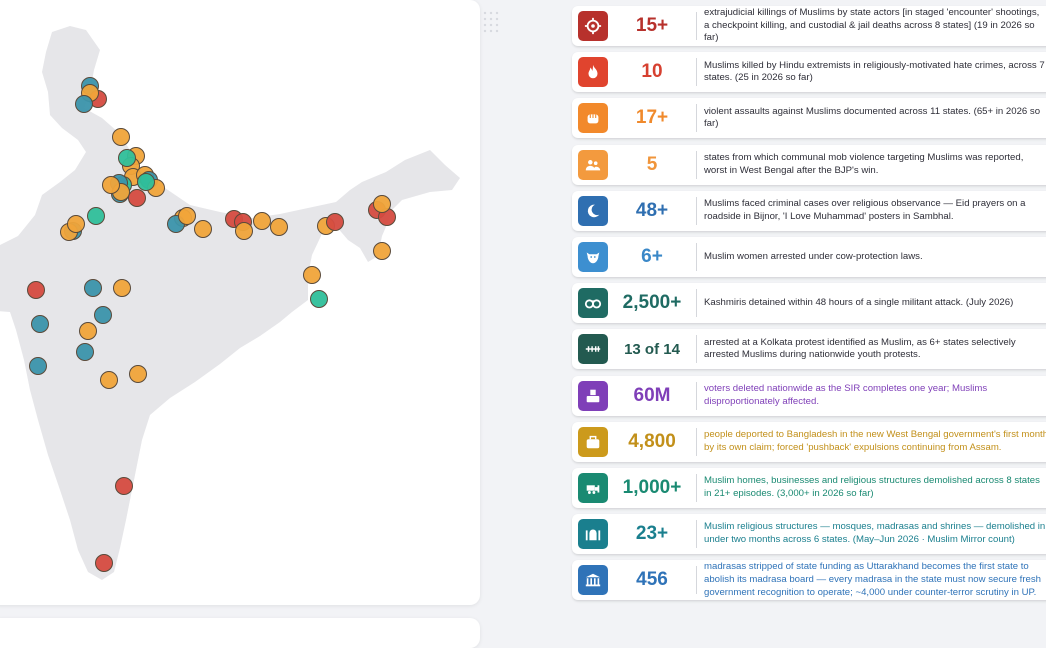  Describe the element at coordinates (593, 164) in the screenshot. I see `mob-icon` at that location.